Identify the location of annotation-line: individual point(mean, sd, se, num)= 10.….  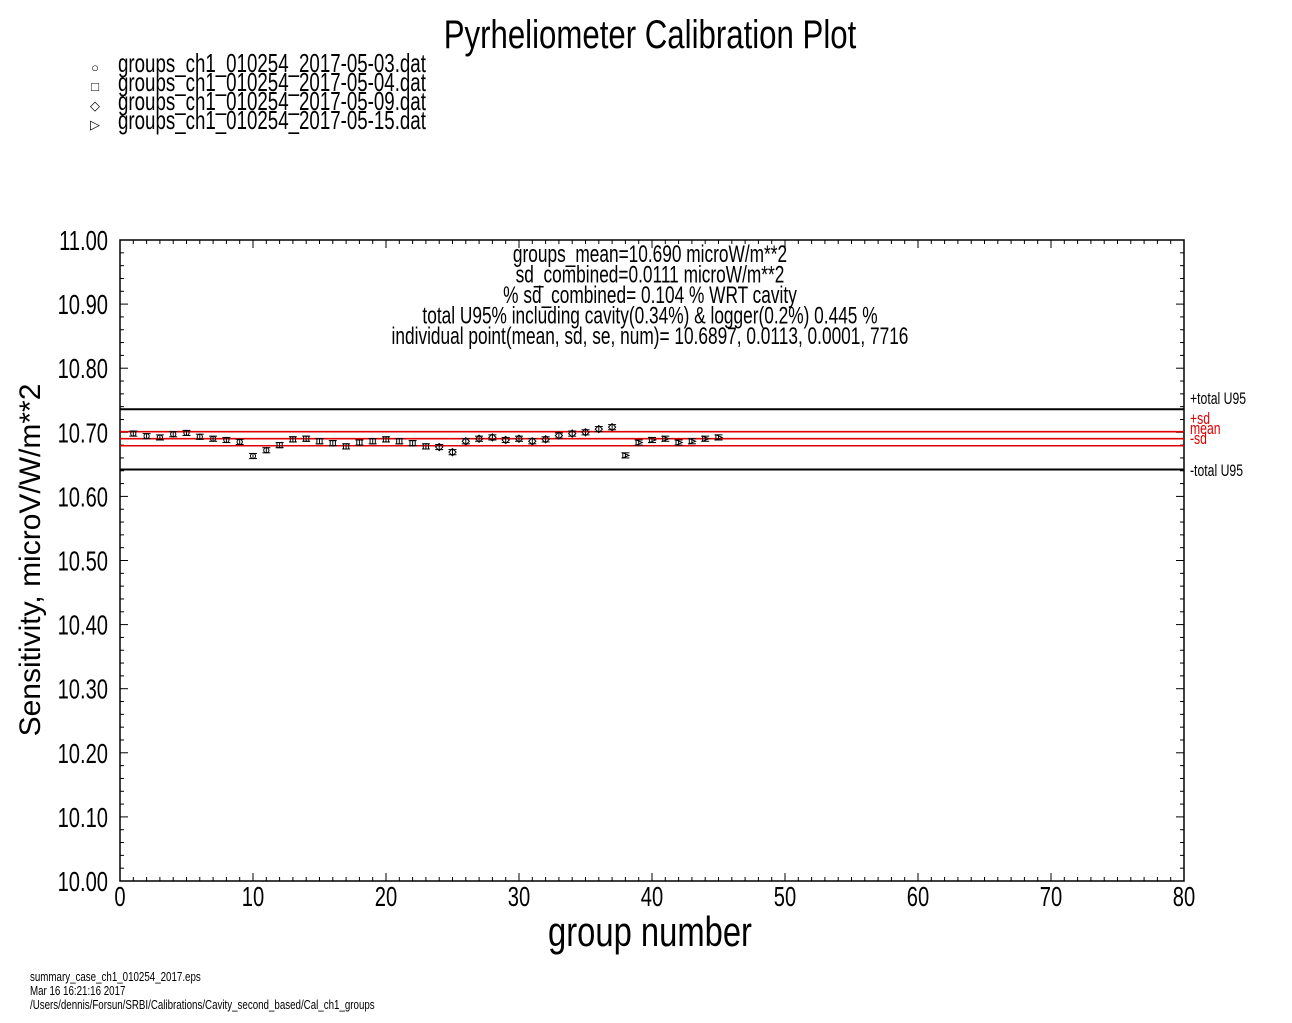
(650, 336).